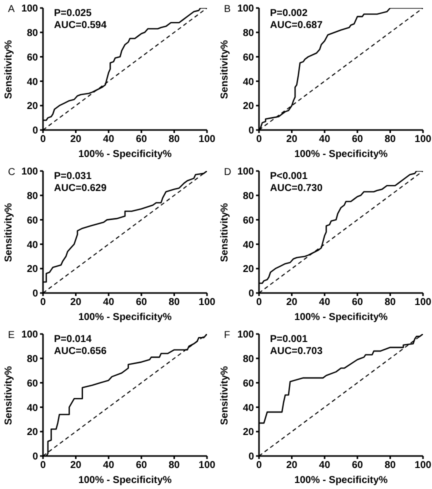  Describe the element at coordinates (73, 14) in the screenshot. I see `annotation: P=0.025` at that location.